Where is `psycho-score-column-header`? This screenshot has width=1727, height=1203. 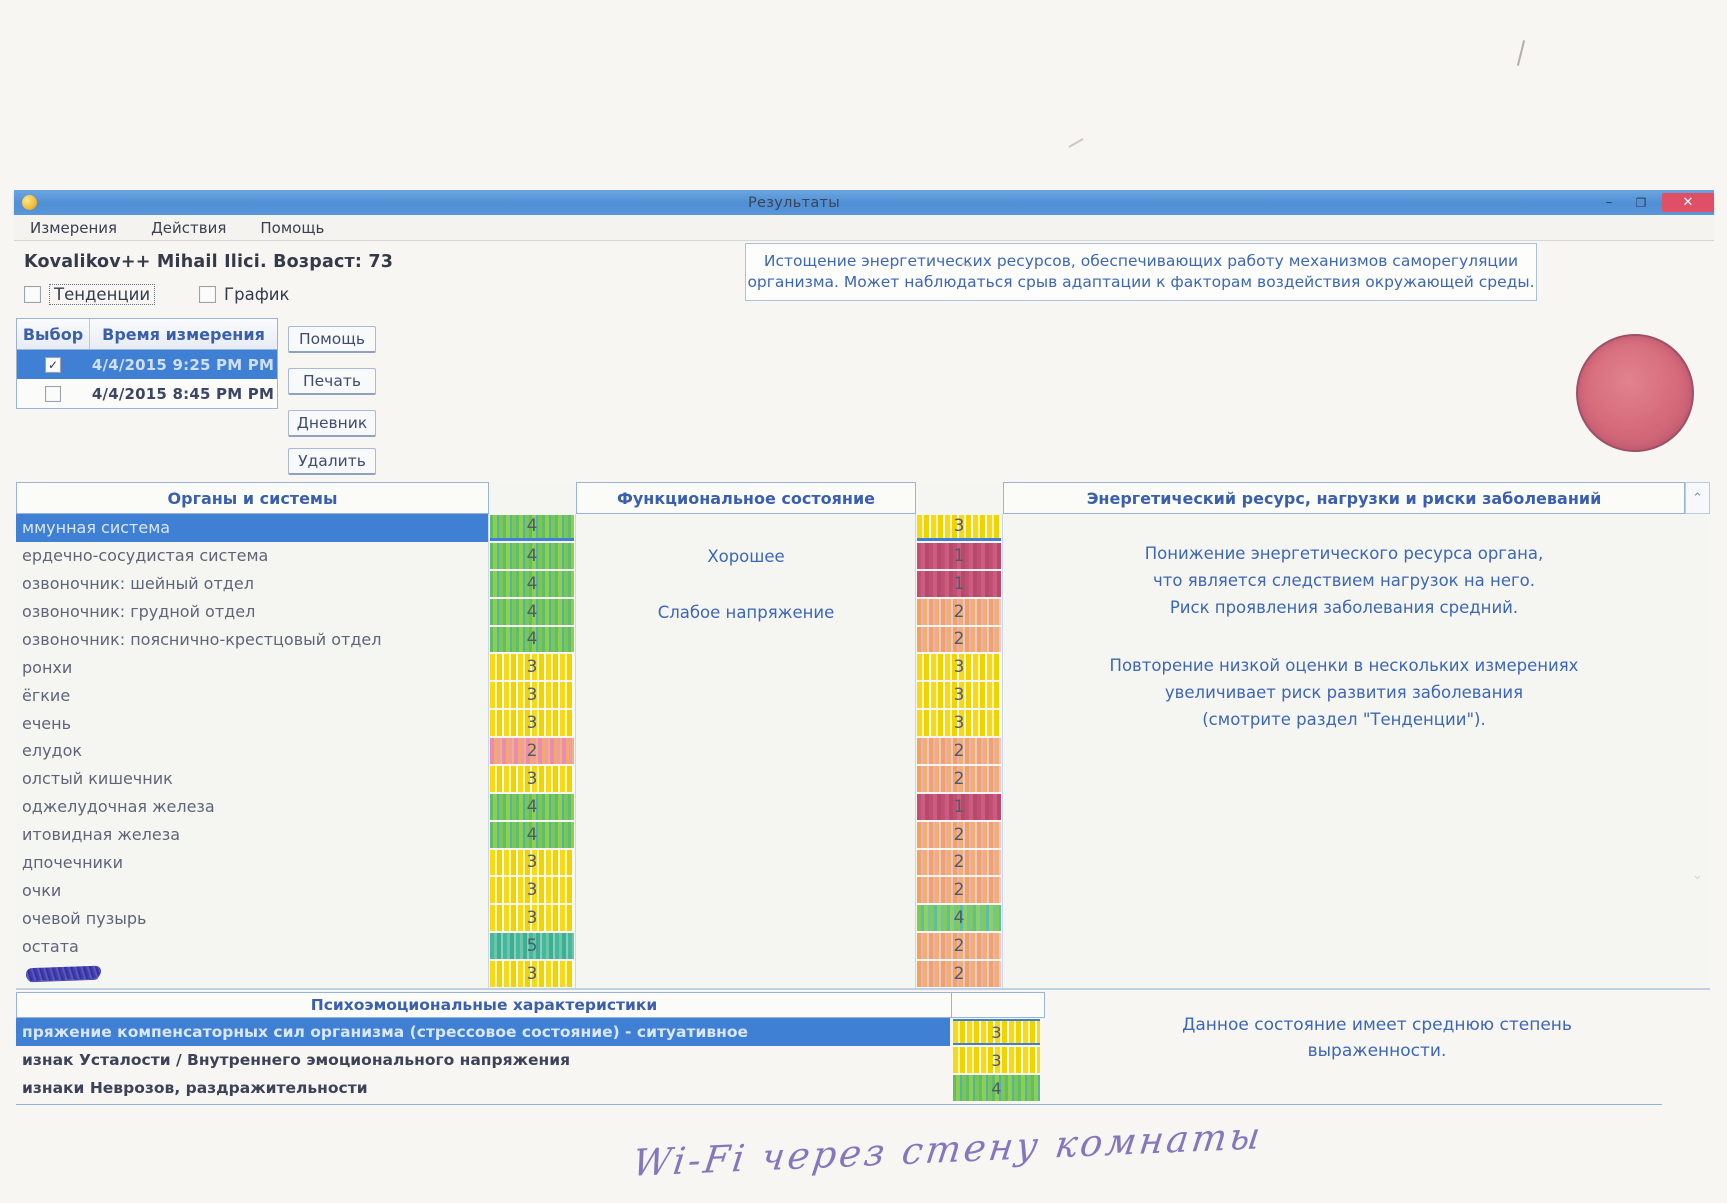
psycho-score-column-header is located at coordinates (997, 1005).